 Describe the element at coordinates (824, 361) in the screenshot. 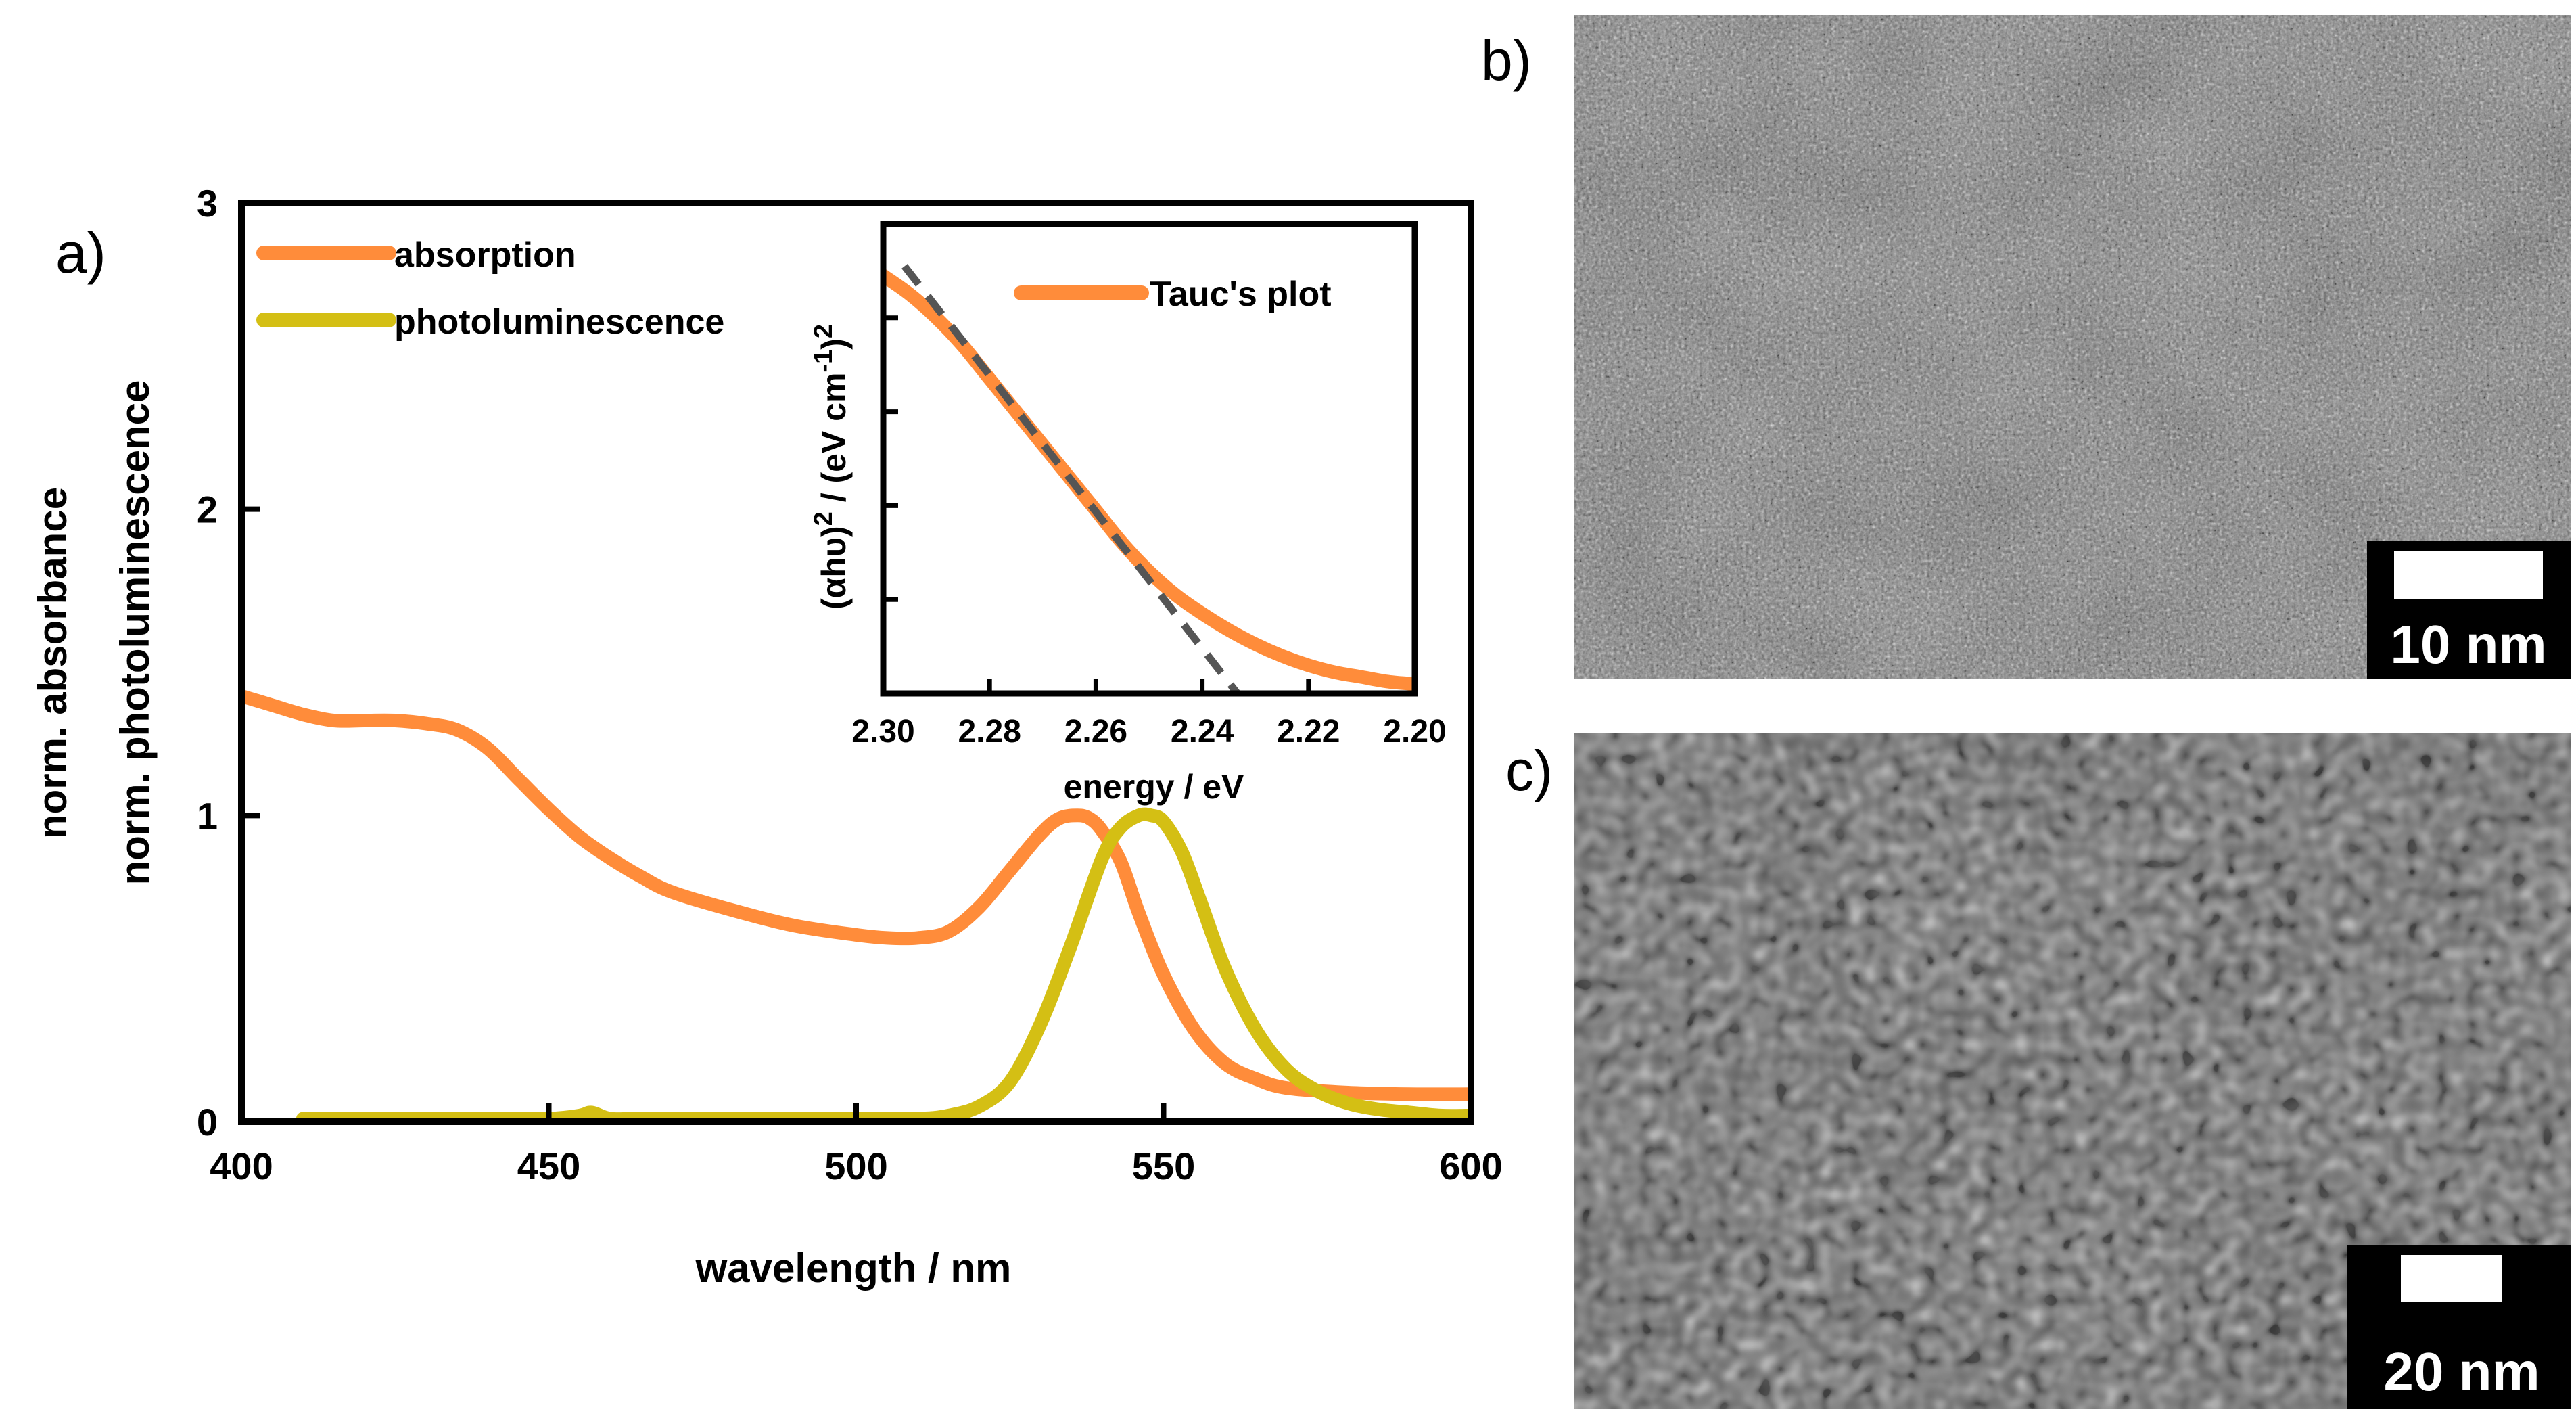

I see `inset-ylabel-sup2: -1` at that location.